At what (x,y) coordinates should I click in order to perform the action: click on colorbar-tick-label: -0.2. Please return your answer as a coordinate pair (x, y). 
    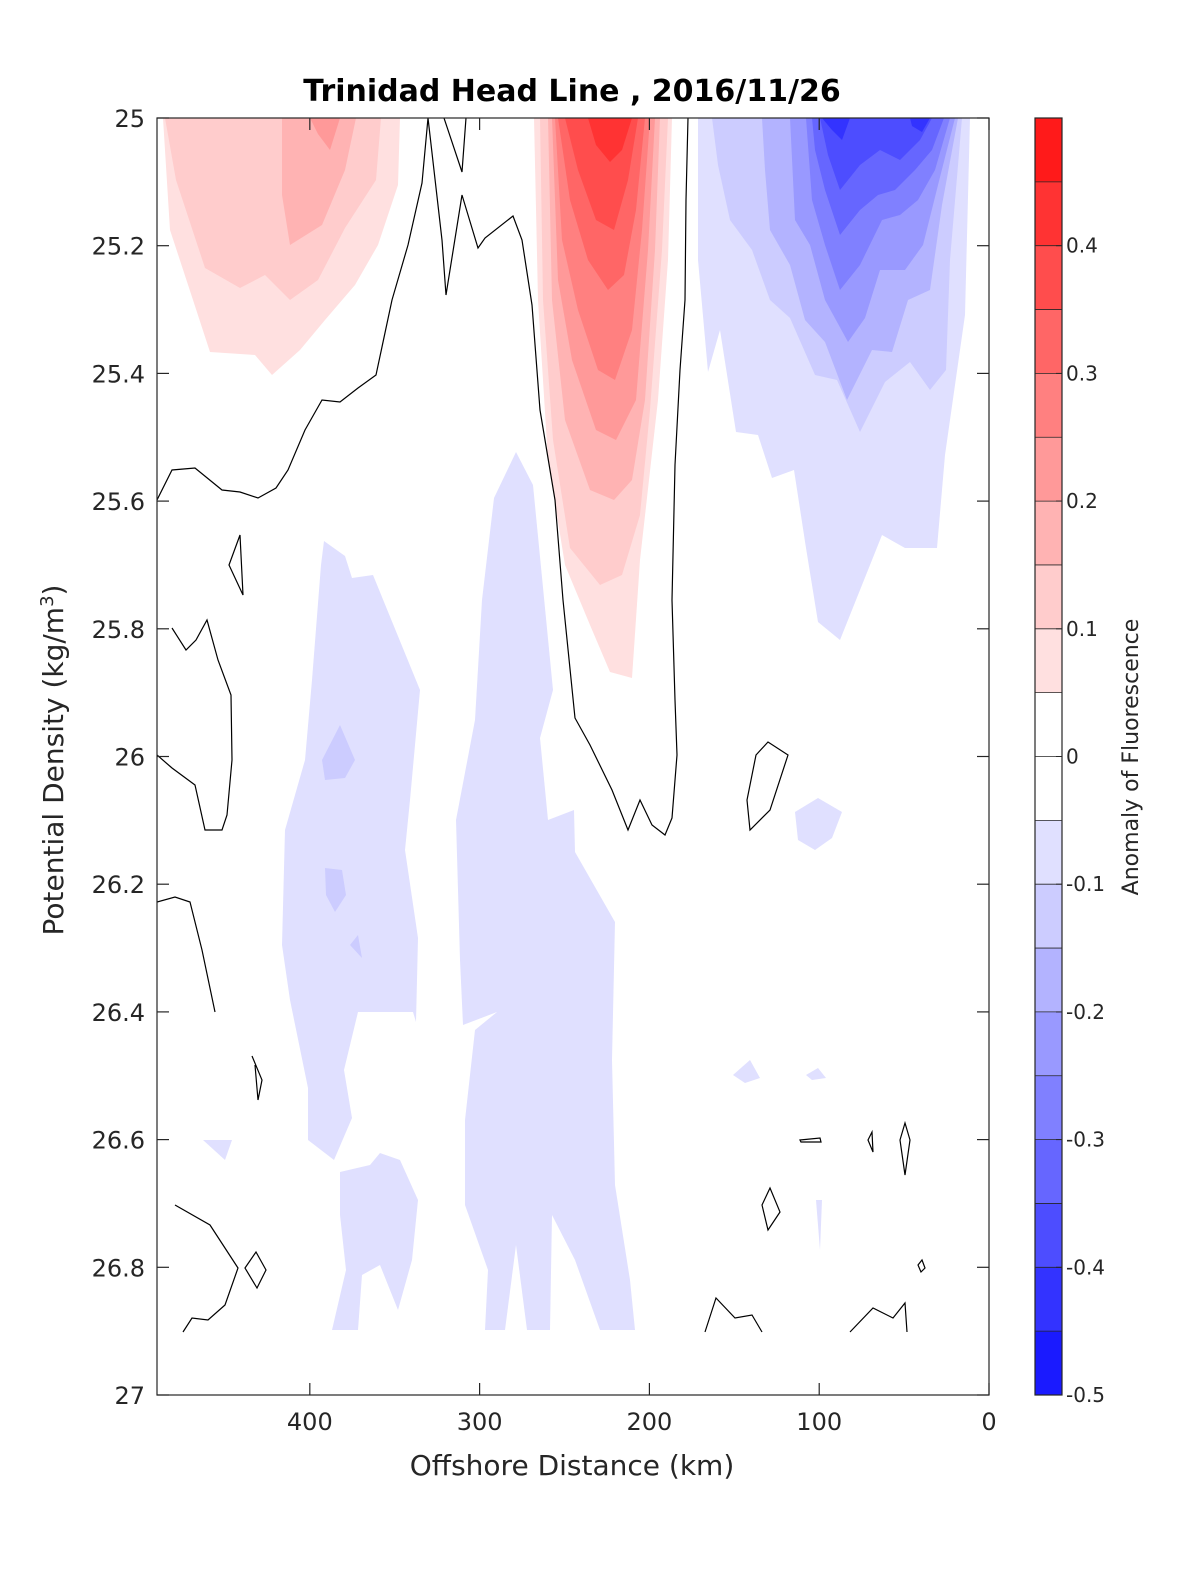
    Looking at the image, I should click on (1085, 1012).